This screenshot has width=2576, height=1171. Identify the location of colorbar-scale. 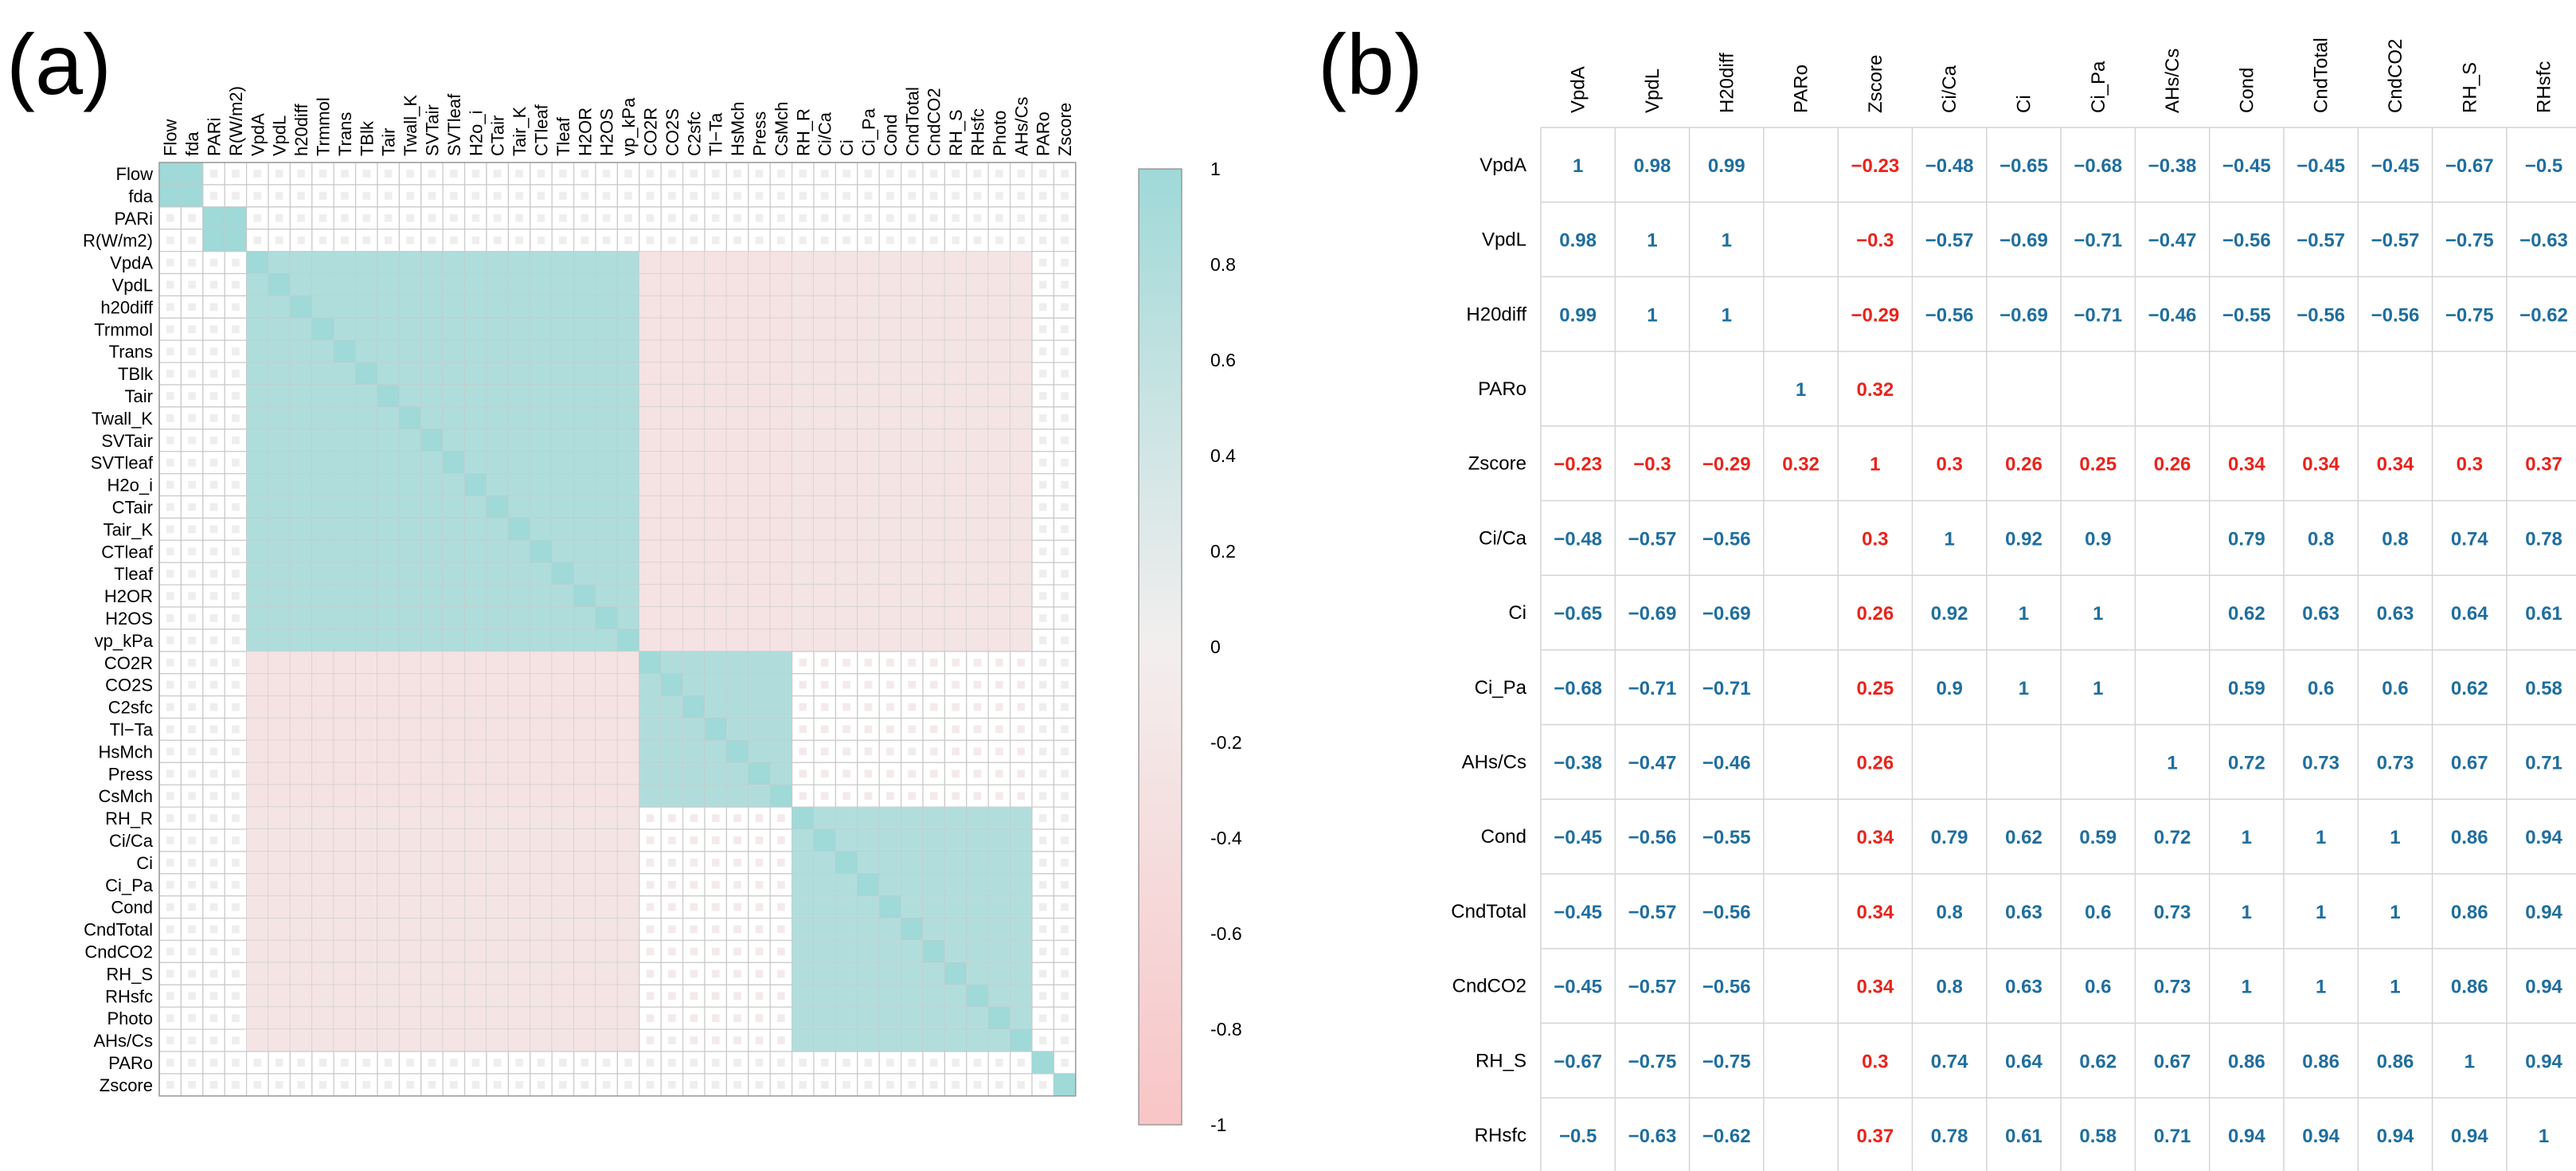
(1160, 647).